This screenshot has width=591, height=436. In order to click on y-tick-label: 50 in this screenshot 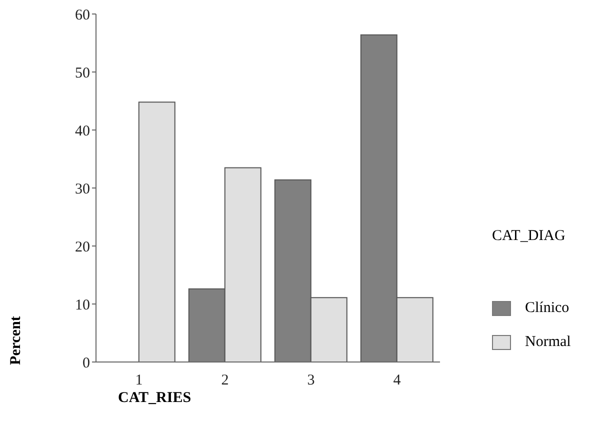, I will do `click(82, 73)`.